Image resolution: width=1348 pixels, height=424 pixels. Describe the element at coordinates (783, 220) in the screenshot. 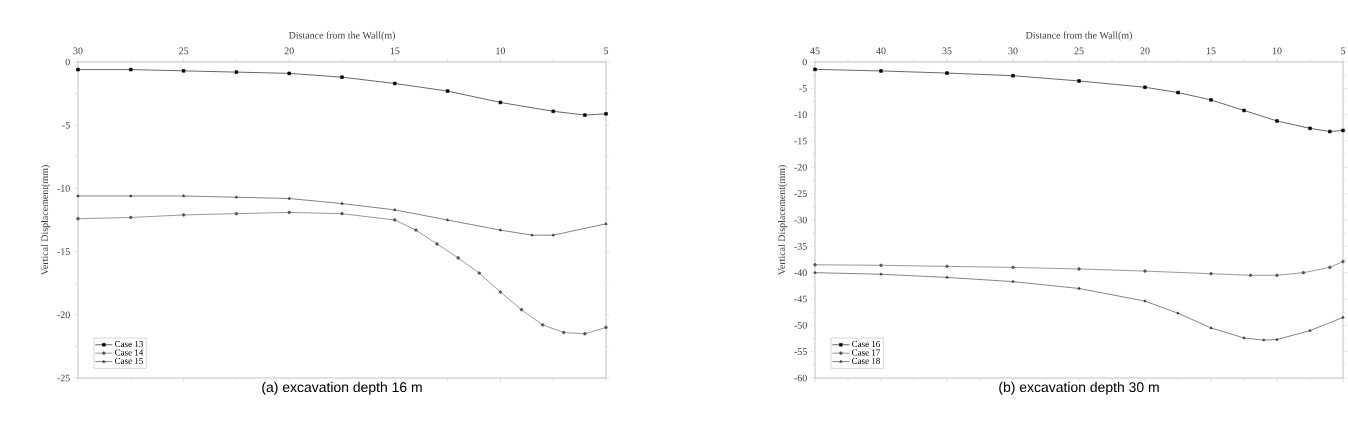

I see `y-axis-title: Vertical Displacement(mm)` at that location.